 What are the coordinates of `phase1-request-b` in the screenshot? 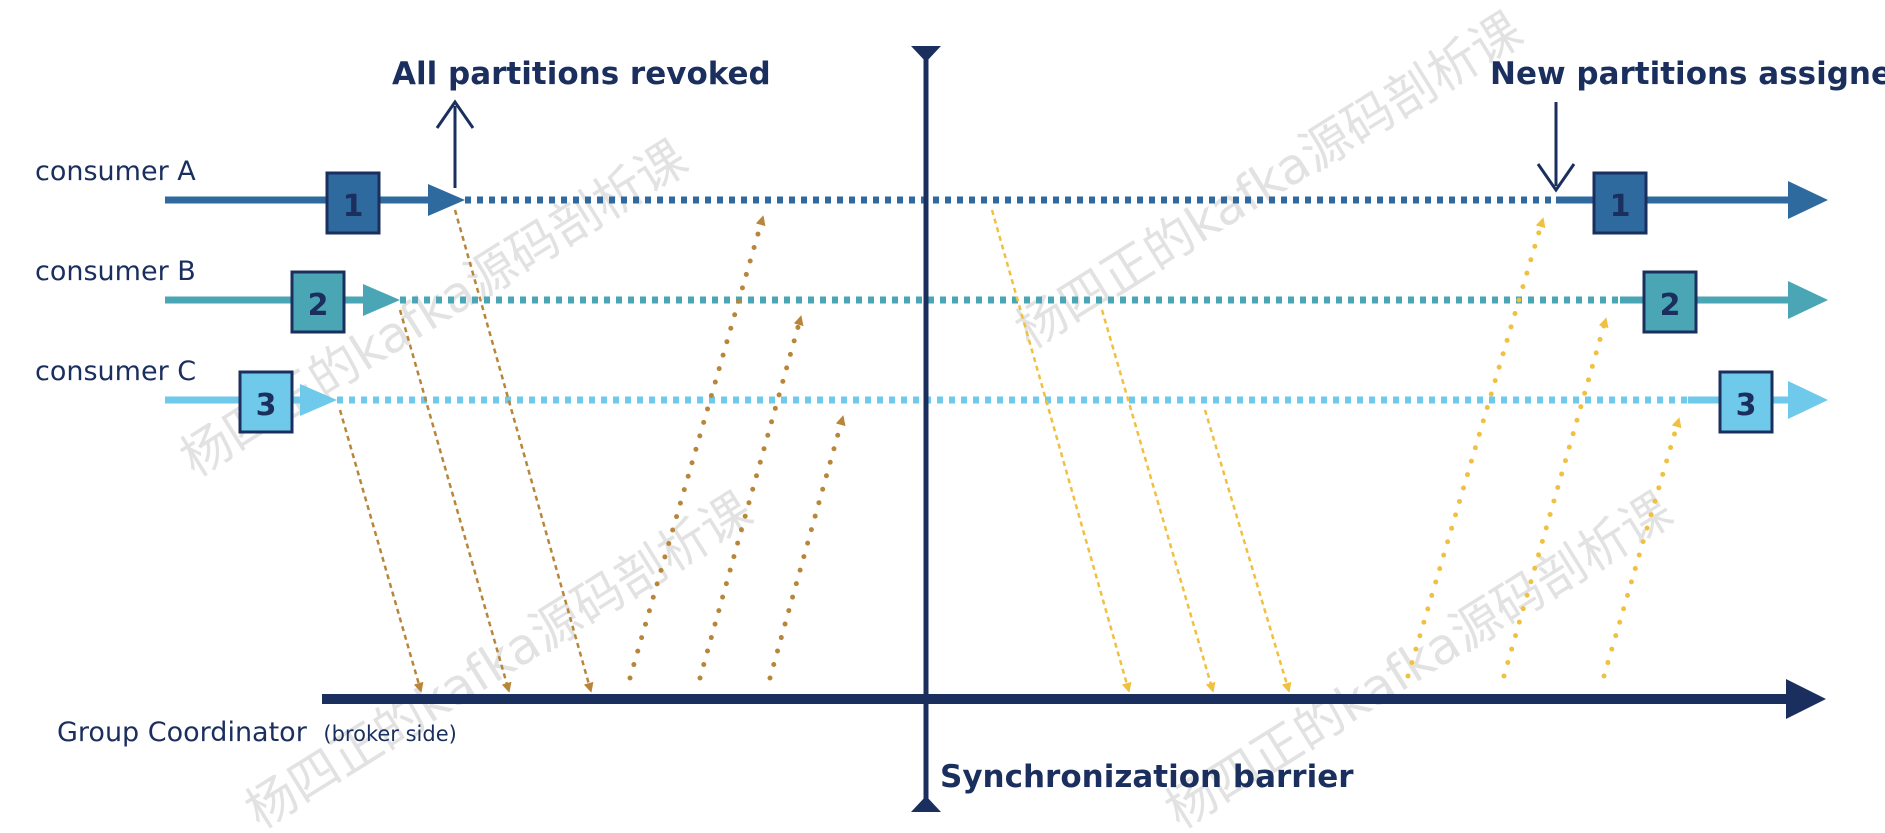 It's located at (455, 501).